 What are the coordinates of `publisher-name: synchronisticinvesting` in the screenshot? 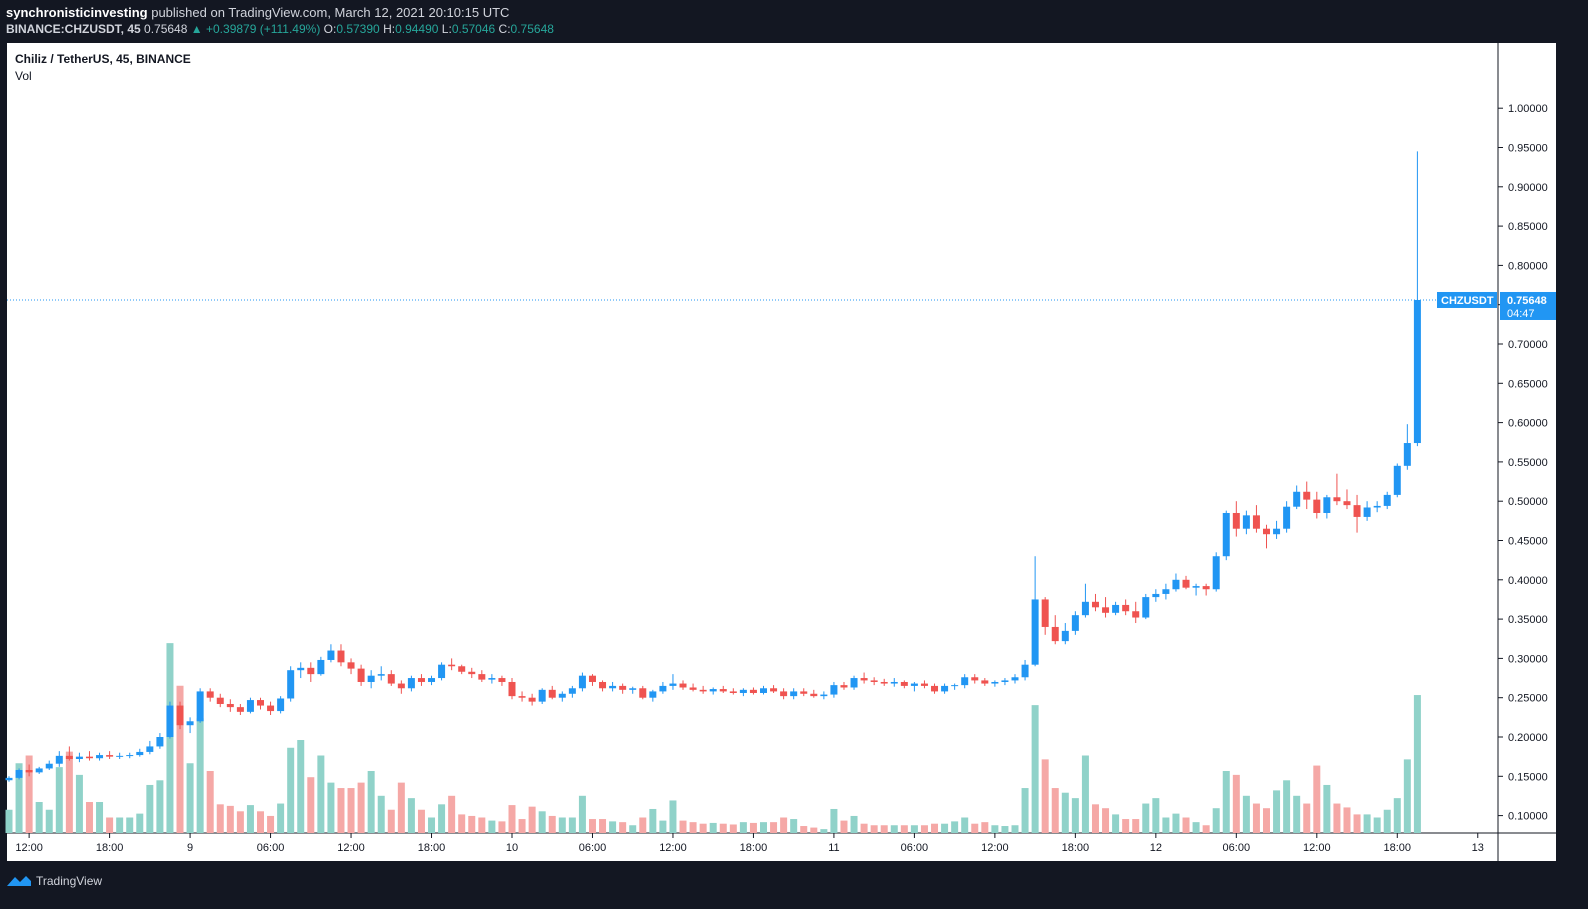 It's located at (77, 12).